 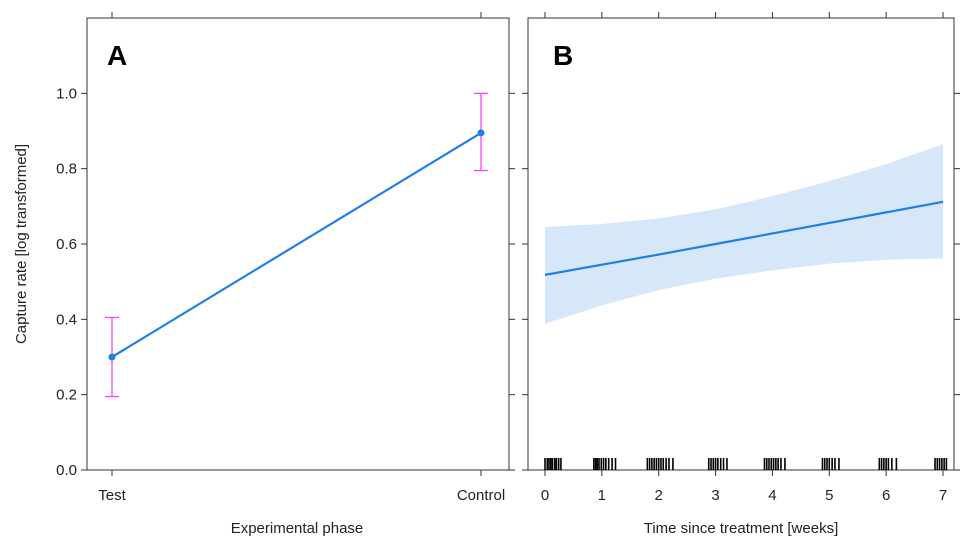 What do you see at coordinates (66, 169) in the screenshot?
I see `panel-a-y-tick-label: 0.8` at bounding box center [66, 169].